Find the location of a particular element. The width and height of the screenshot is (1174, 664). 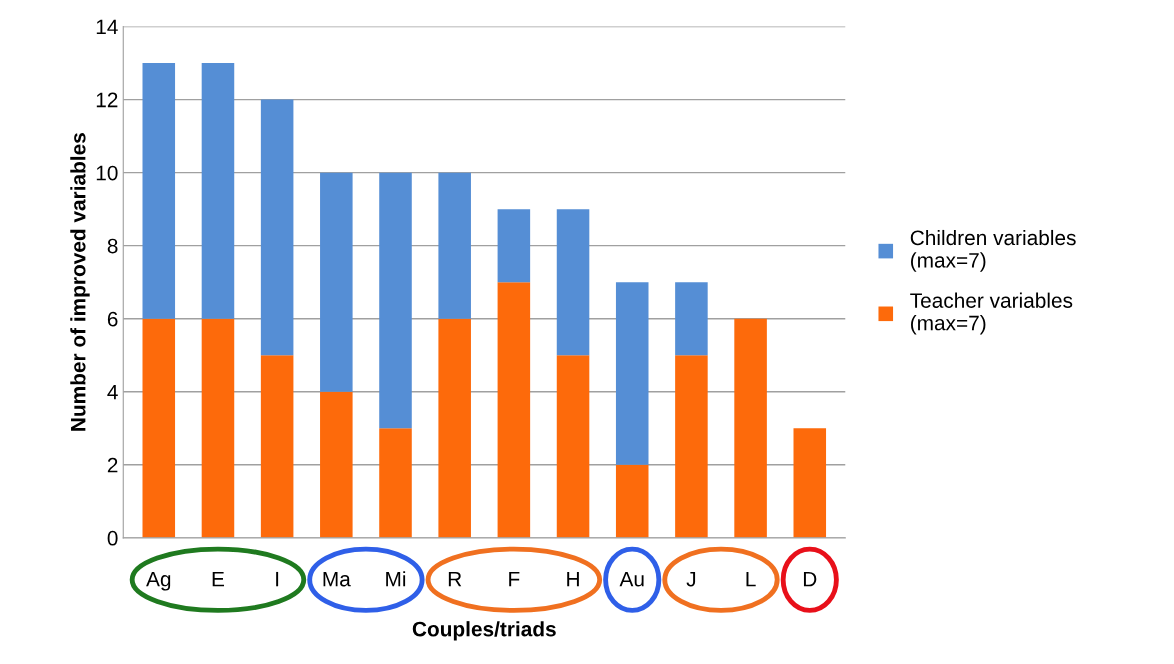

y-tick-label: 2 is located at coordinates (112, 465).